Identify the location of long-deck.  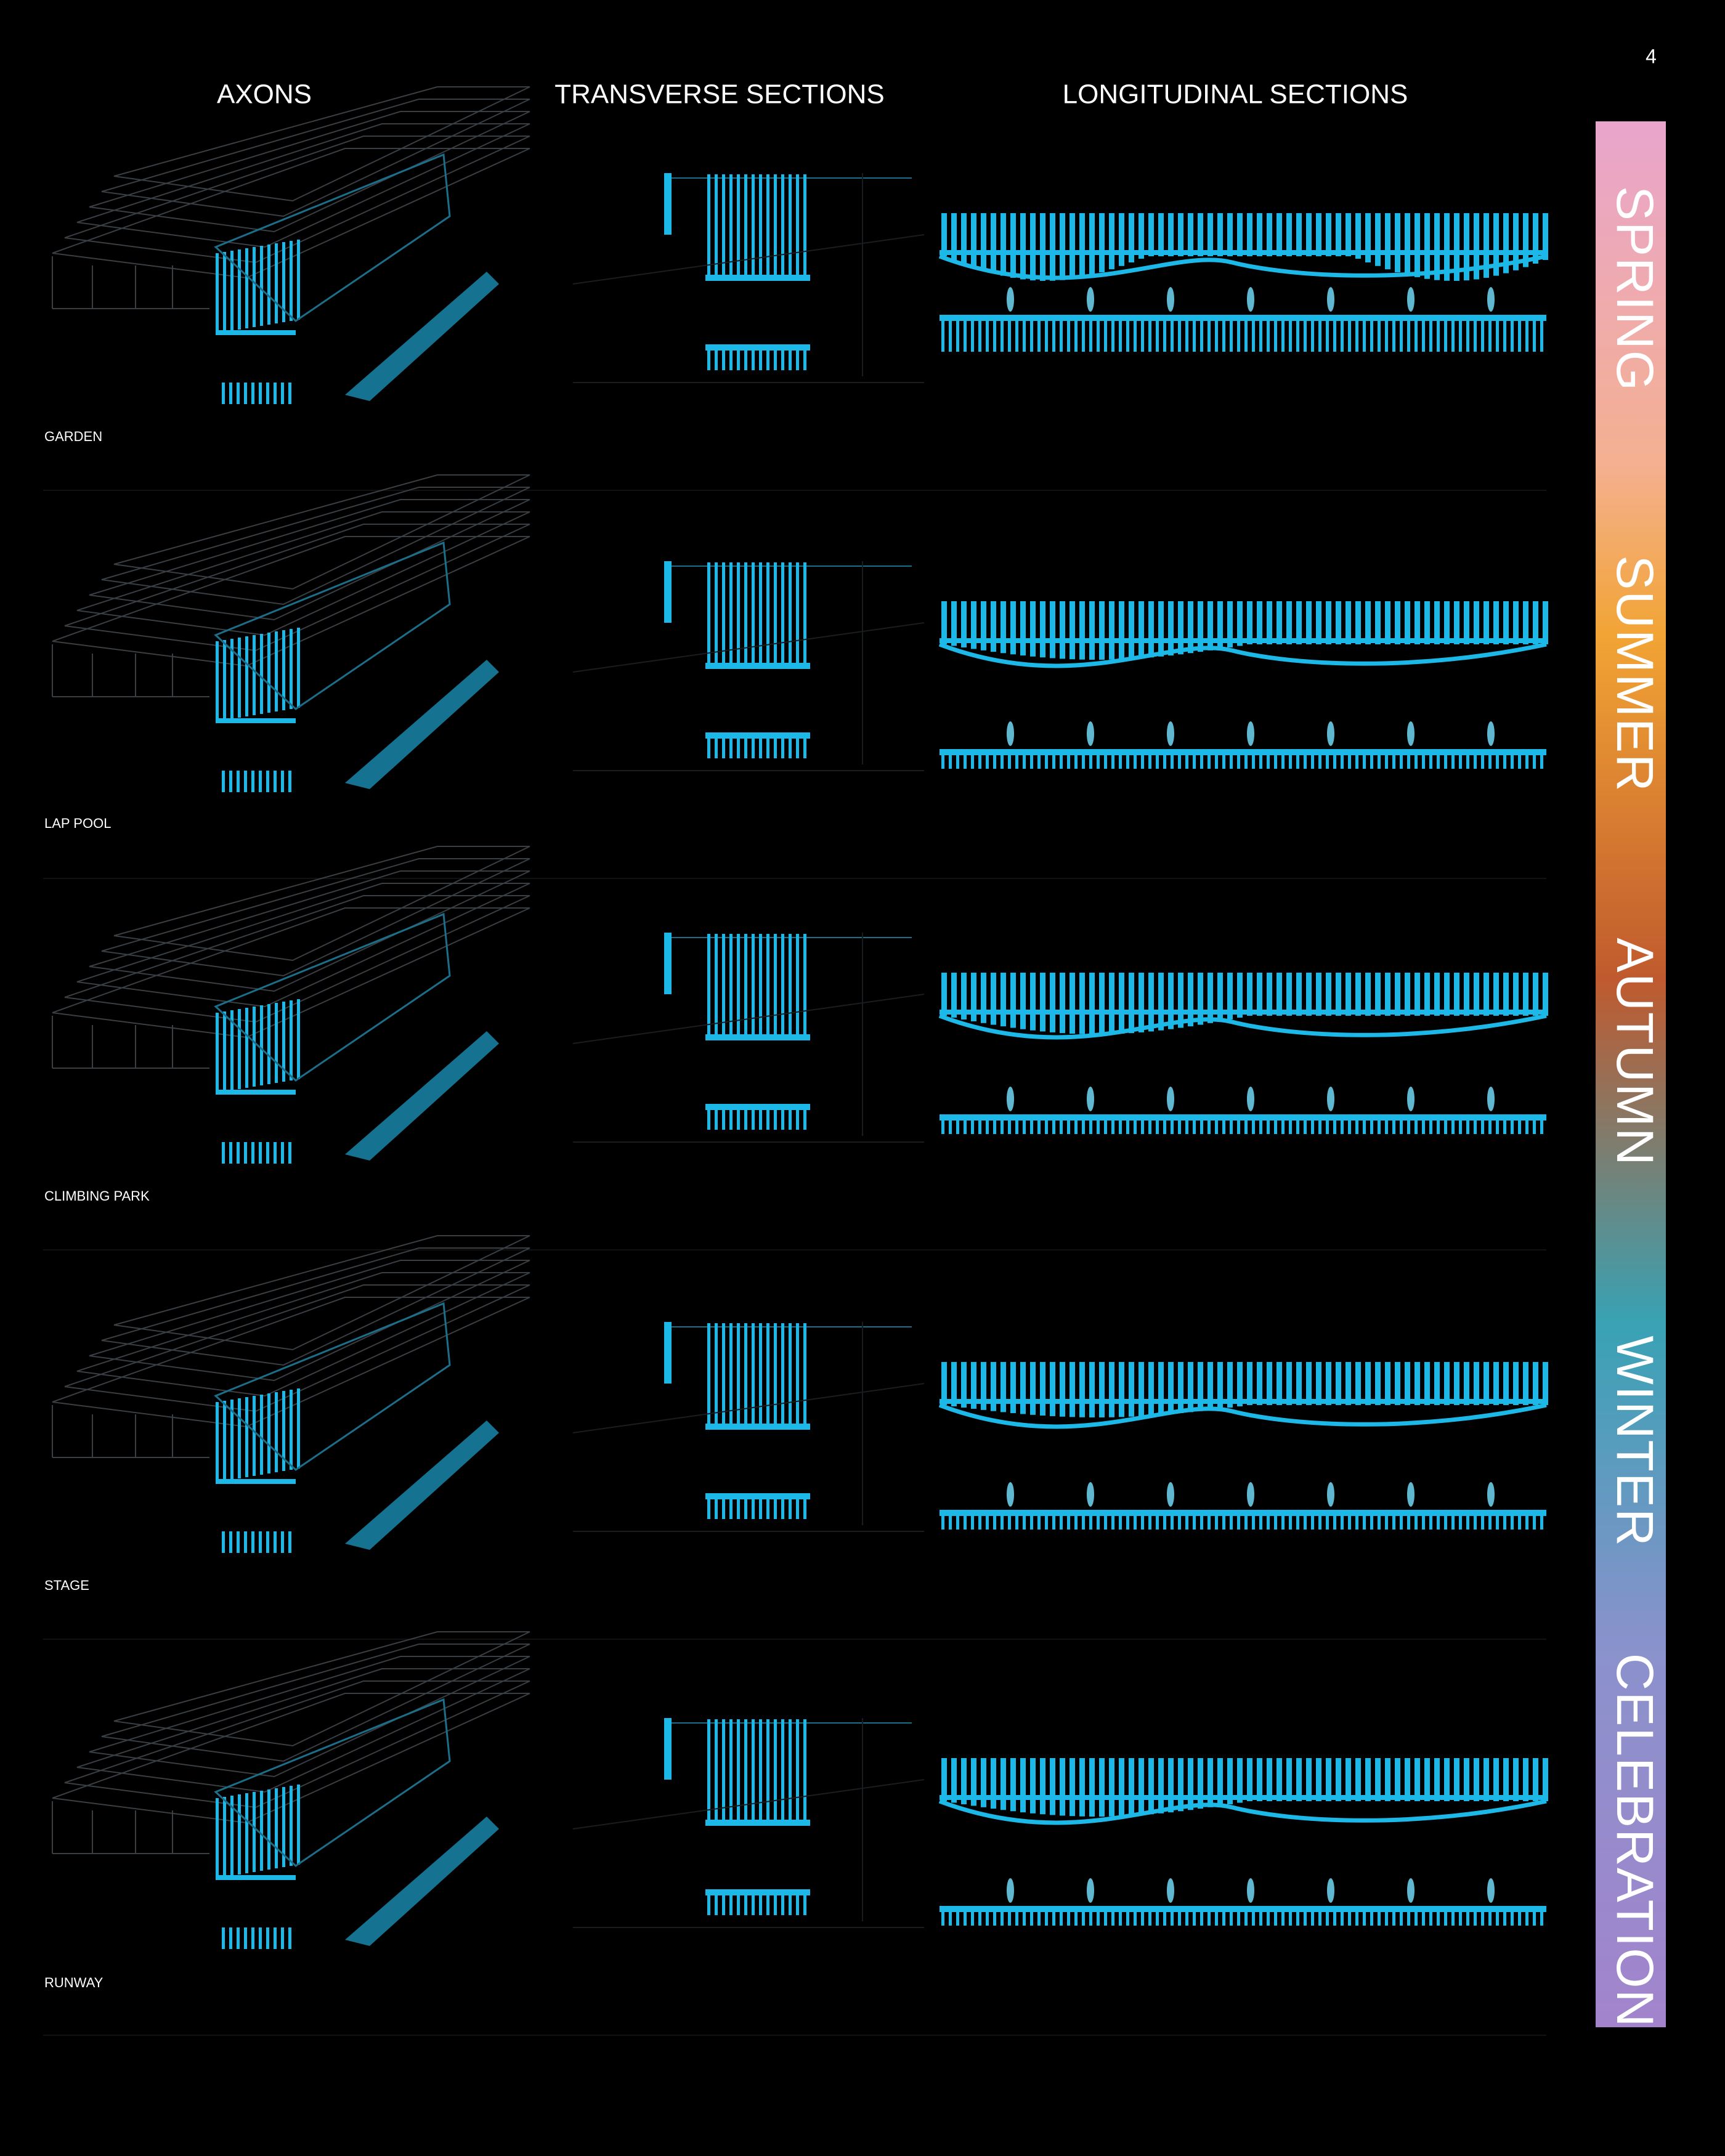
(1243, 1909).